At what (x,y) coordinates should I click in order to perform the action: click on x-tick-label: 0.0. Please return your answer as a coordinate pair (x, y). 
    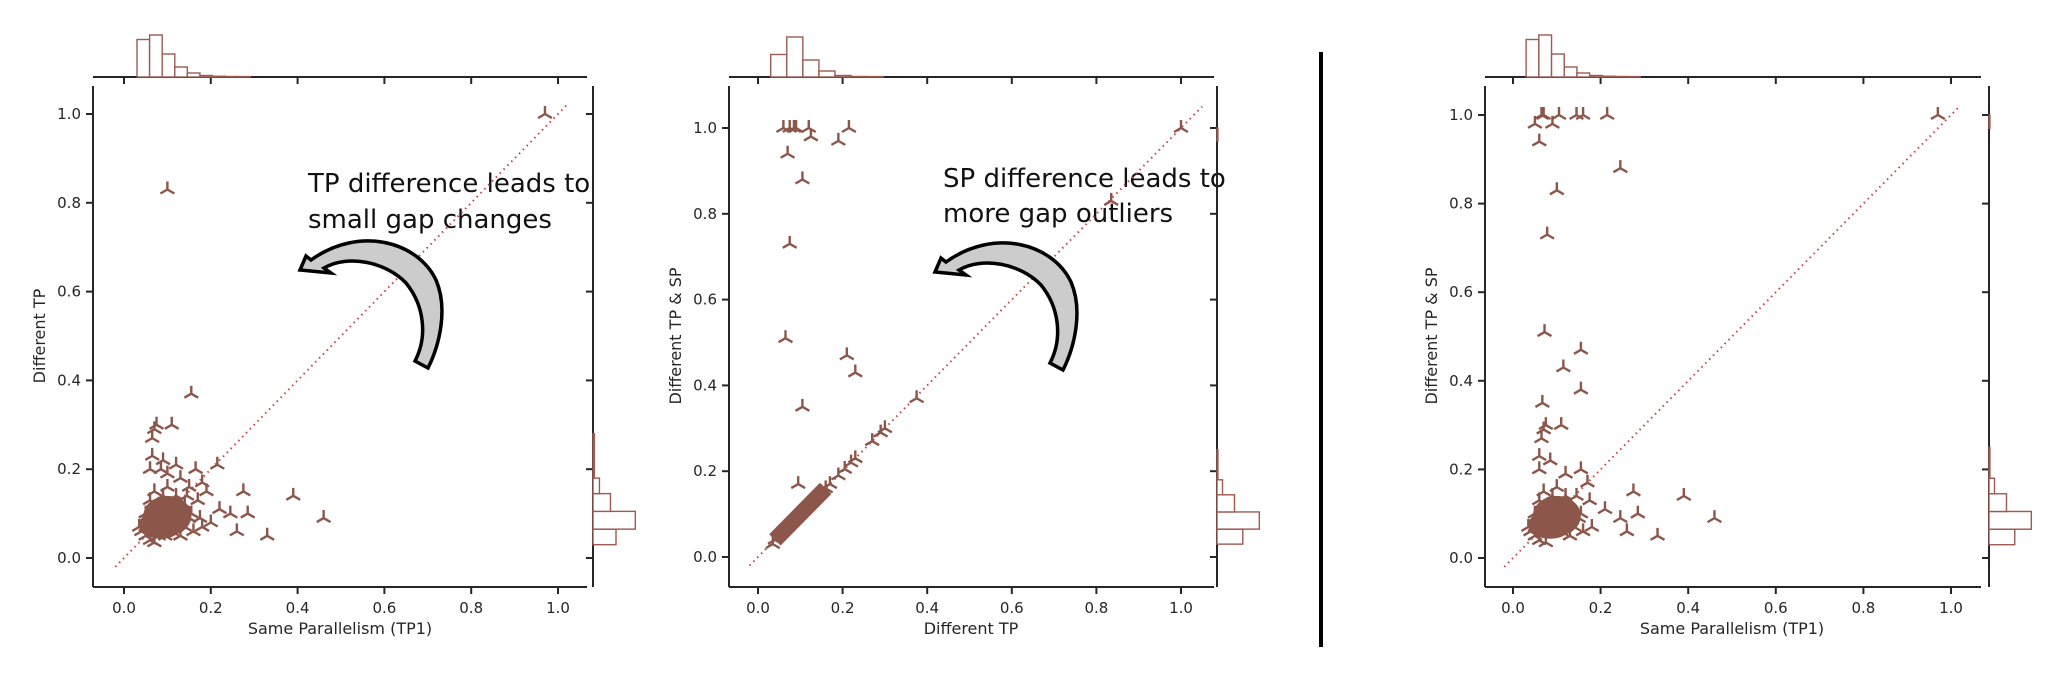
    Looking at the image, I should click on (124, 608).